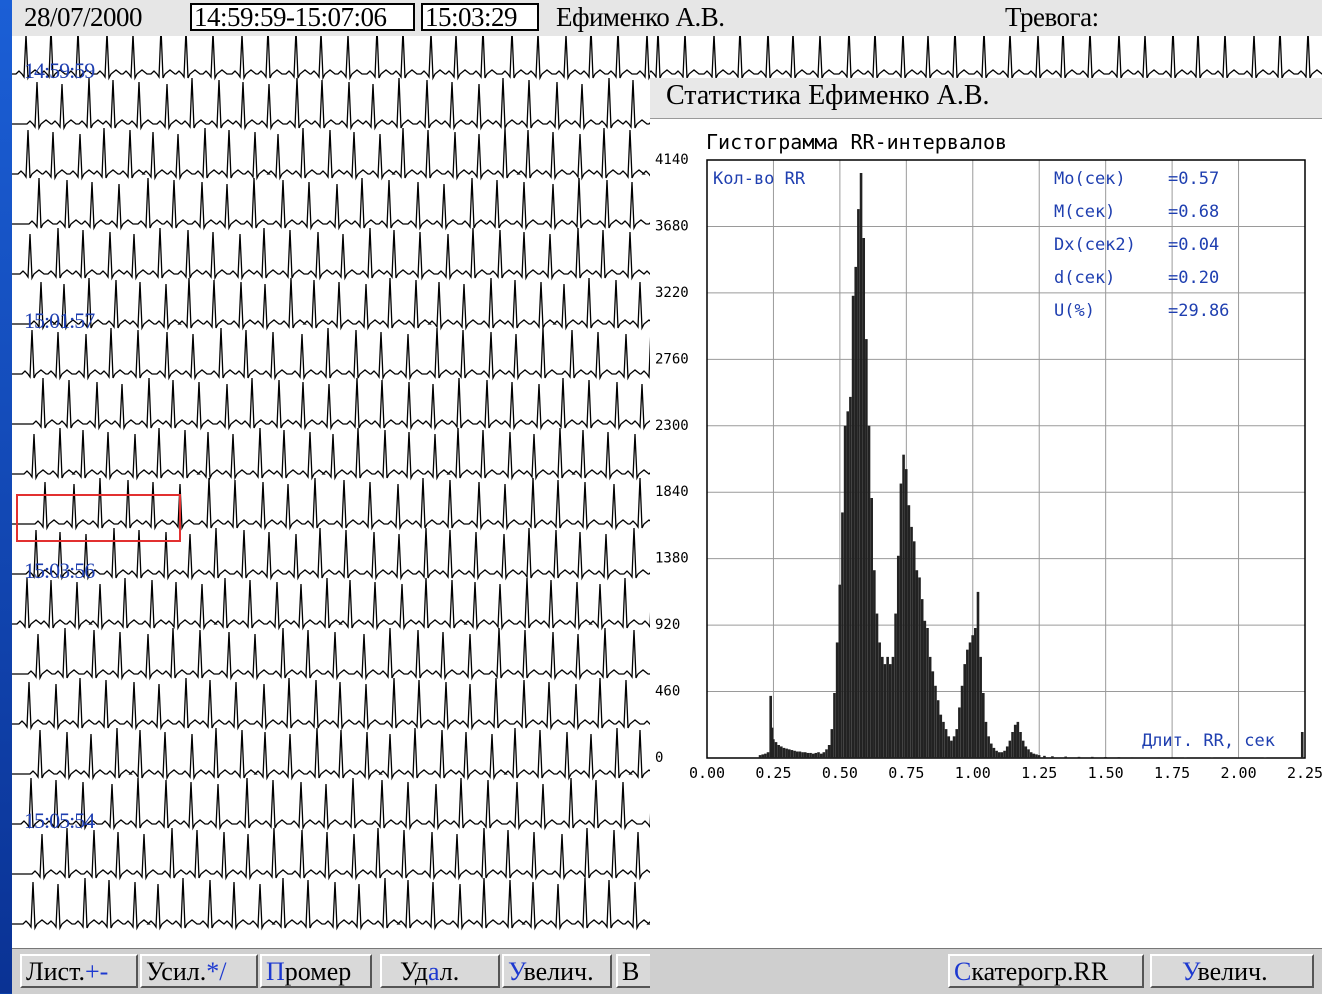  I want to click on zoom-button-hotkey: У, so click(515, 971).